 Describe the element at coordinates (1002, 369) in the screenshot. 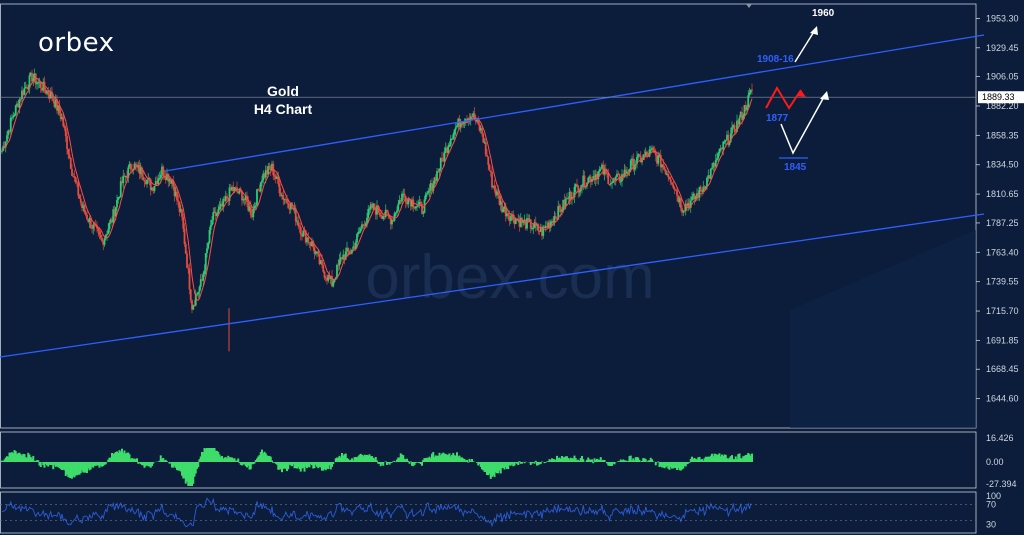

I see `y-tick-label: 1668.45` at that location.